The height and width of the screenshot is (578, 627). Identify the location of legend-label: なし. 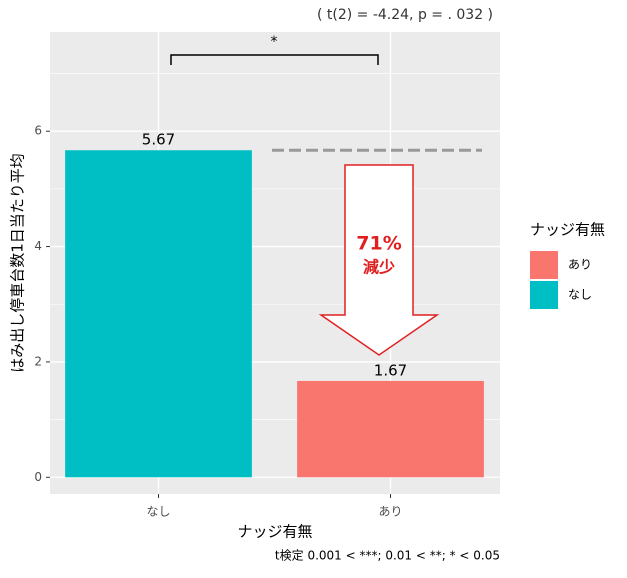
(580, 295).